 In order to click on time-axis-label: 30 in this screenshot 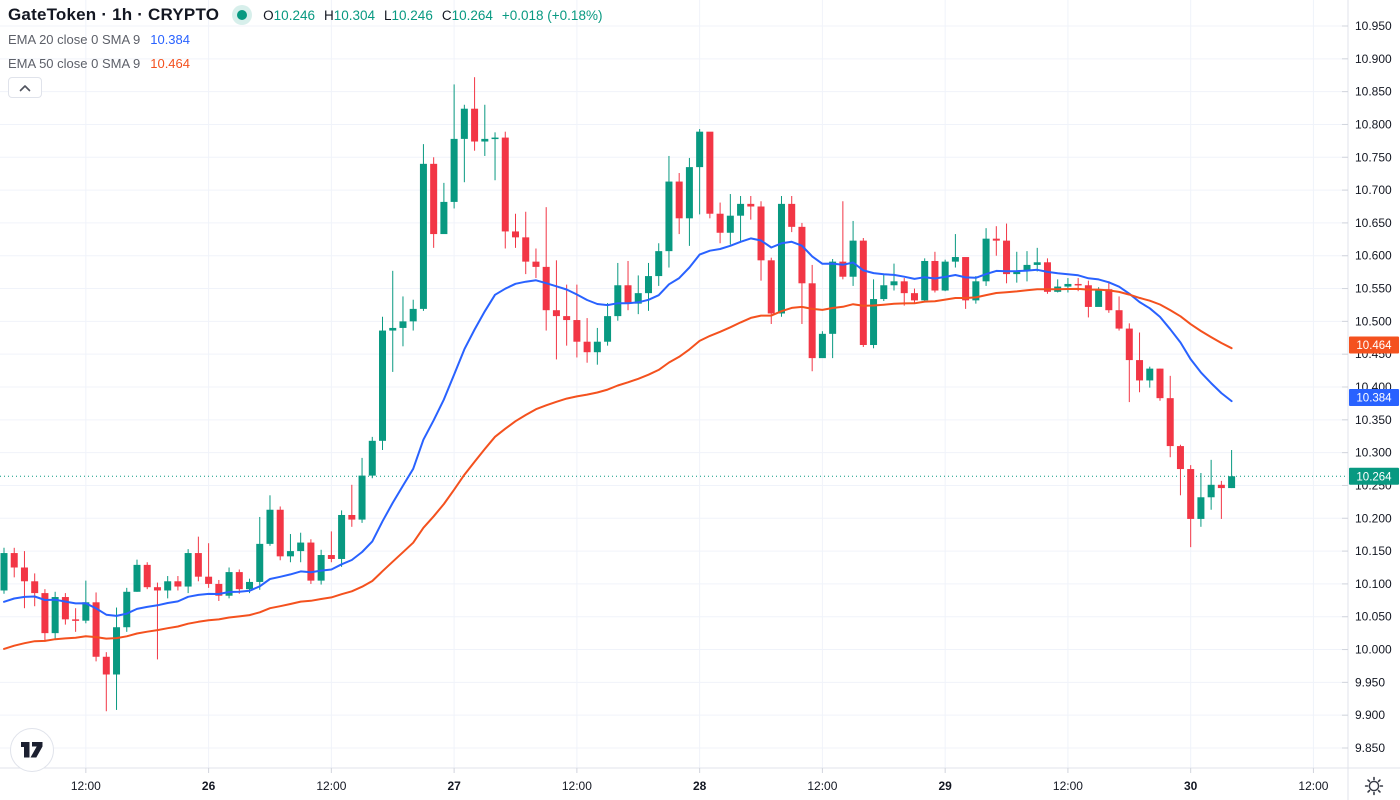, I will do `click(1191, 786)`.